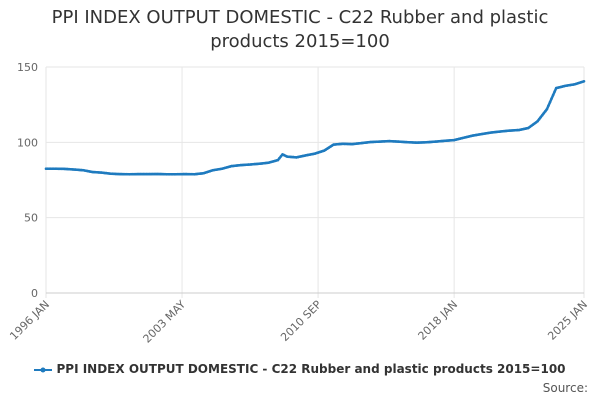  What do you see at coordinates (301, 321) in the screenshot?
I see `x-tick-label: 2010 SEP` at bounding box center [301, 321].